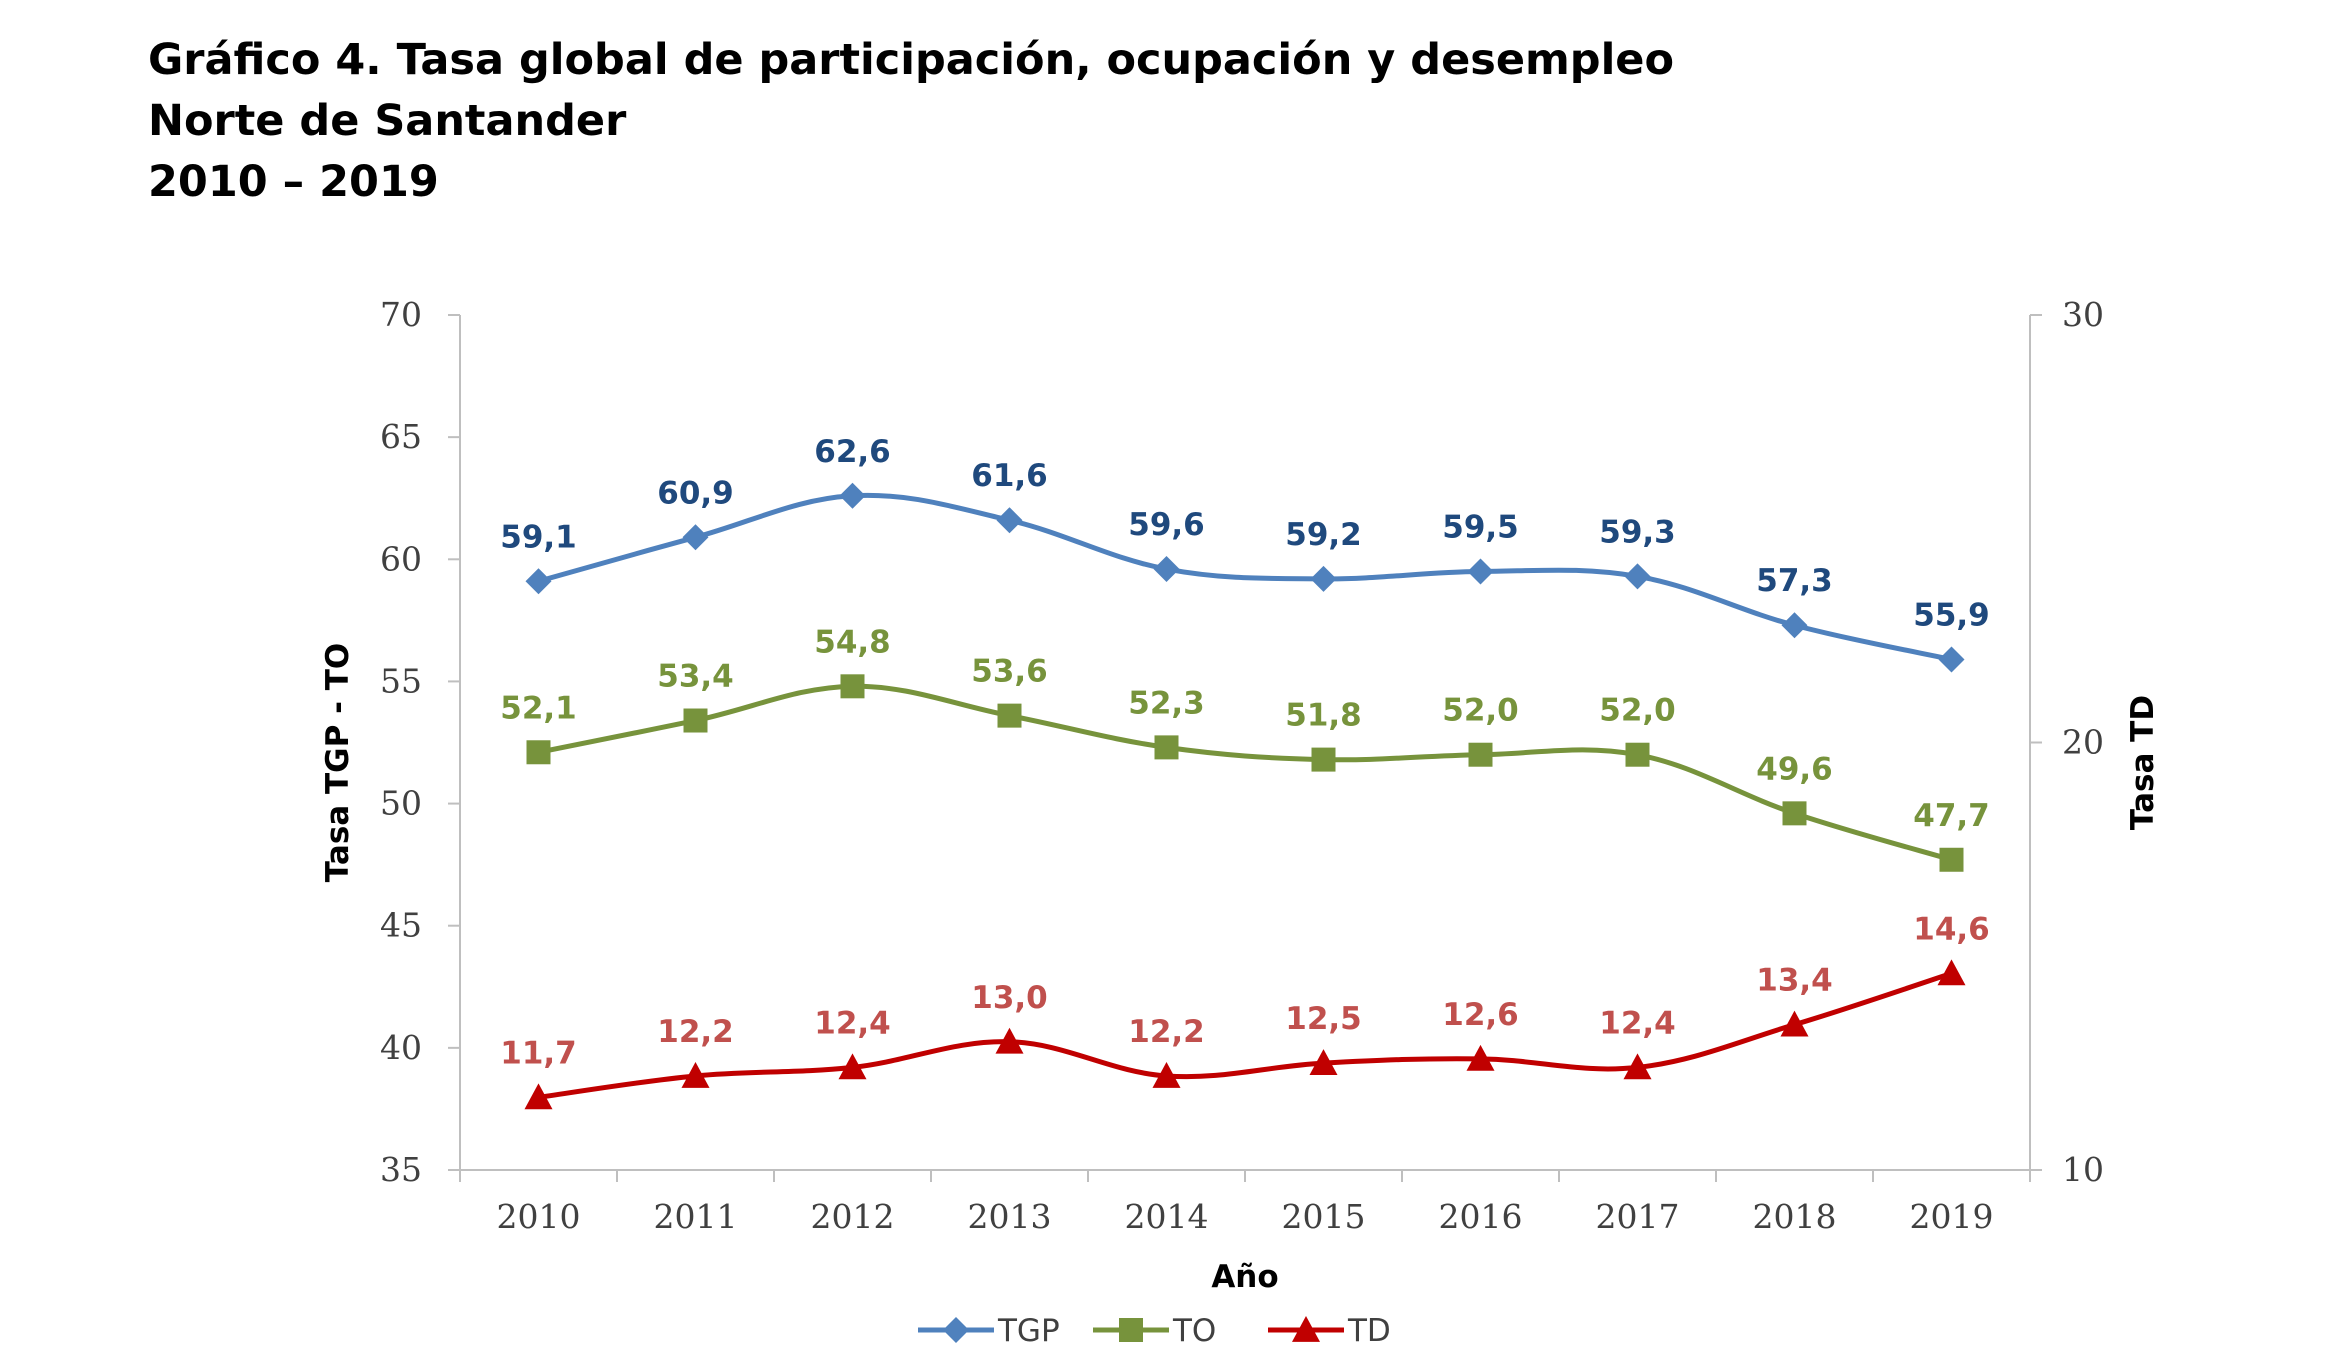 The height and width of the screenshot is (1371, 2347). Describe the element at coordinates (401, 1169) in the screenshot. I see `y-tick-label-left: 35` at that location.